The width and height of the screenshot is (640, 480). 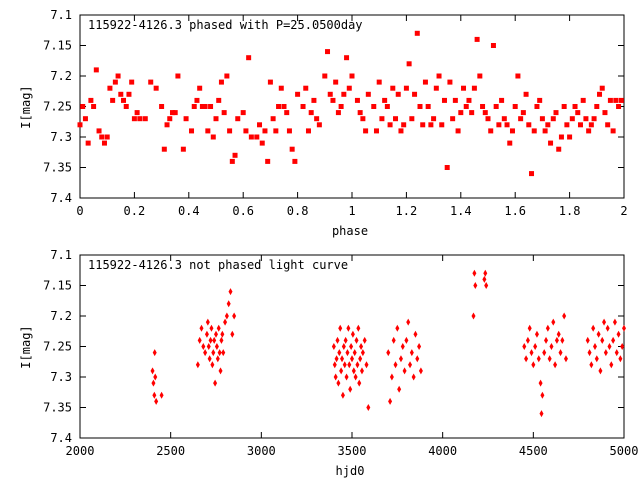 I want to click on raw-x-tick-label: 4500, so click(x=533, y=451).